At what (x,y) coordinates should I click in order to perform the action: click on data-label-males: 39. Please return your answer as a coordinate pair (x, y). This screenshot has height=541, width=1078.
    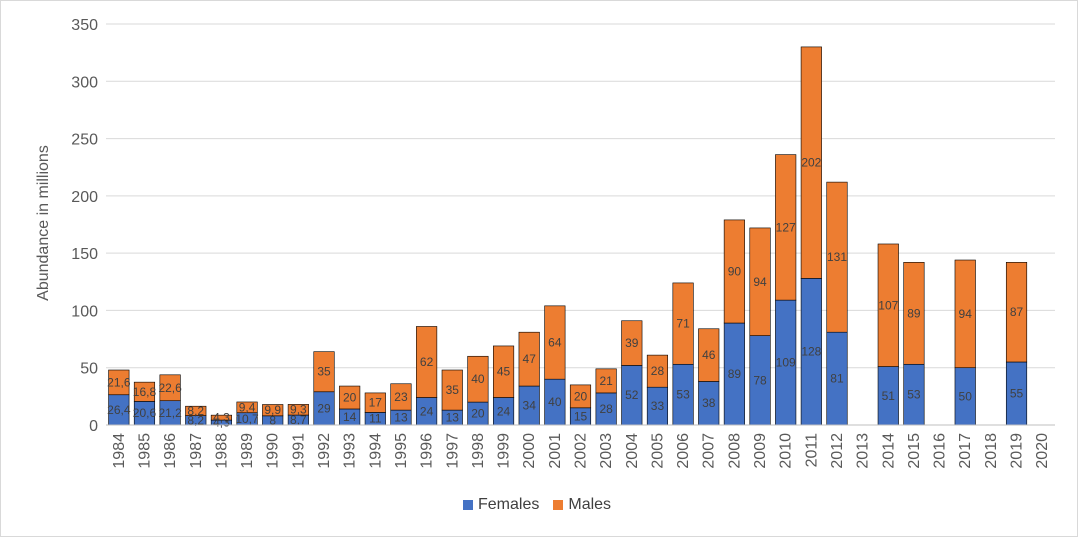
    Looking at the image, I should click on (632, 343).